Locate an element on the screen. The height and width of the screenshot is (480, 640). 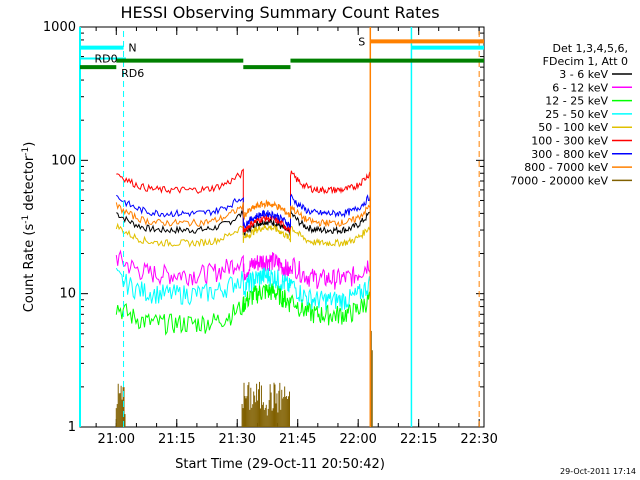
legend-entry: 100 - 300 keV is located at coordinates (569, 141).